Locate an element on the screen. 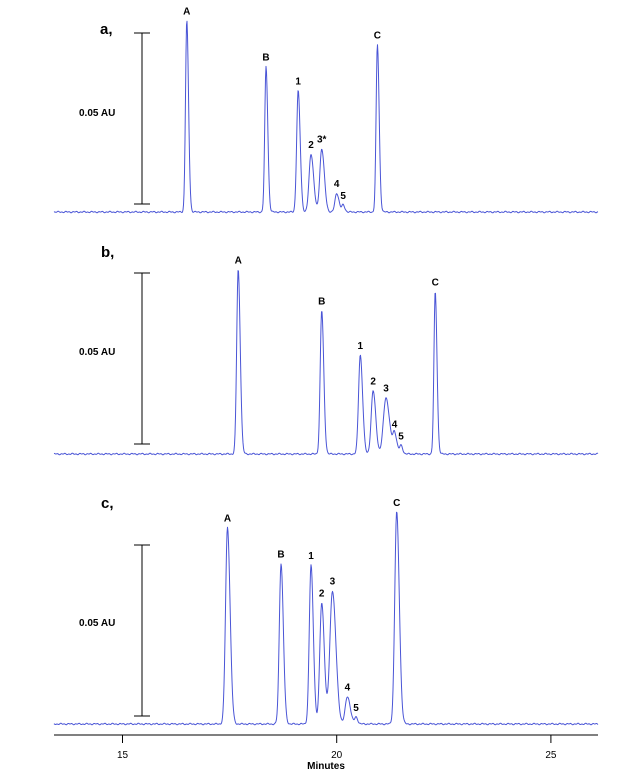 The width and height of the screenshot is (622, 775). peak-label-a-1: 1 is located at coordinates (298, 82).